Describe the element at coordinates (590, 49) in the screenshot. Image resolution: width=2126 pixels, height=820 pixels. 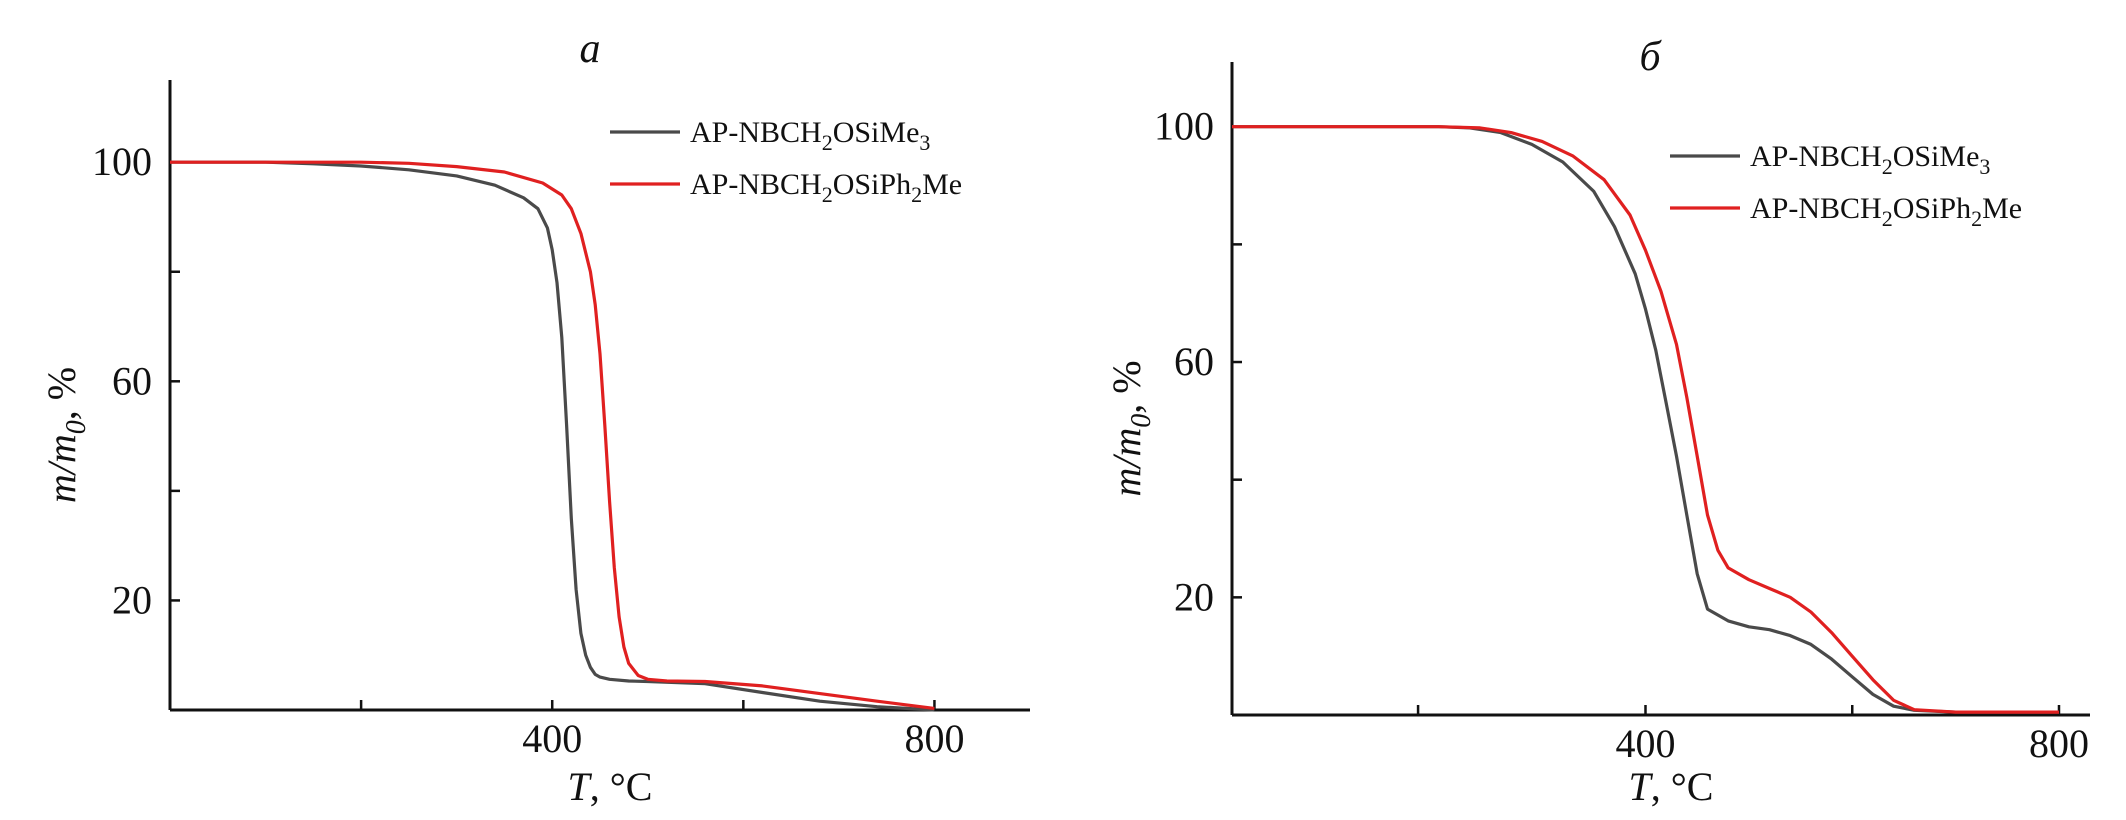
I see `panel-label: а` at that location.